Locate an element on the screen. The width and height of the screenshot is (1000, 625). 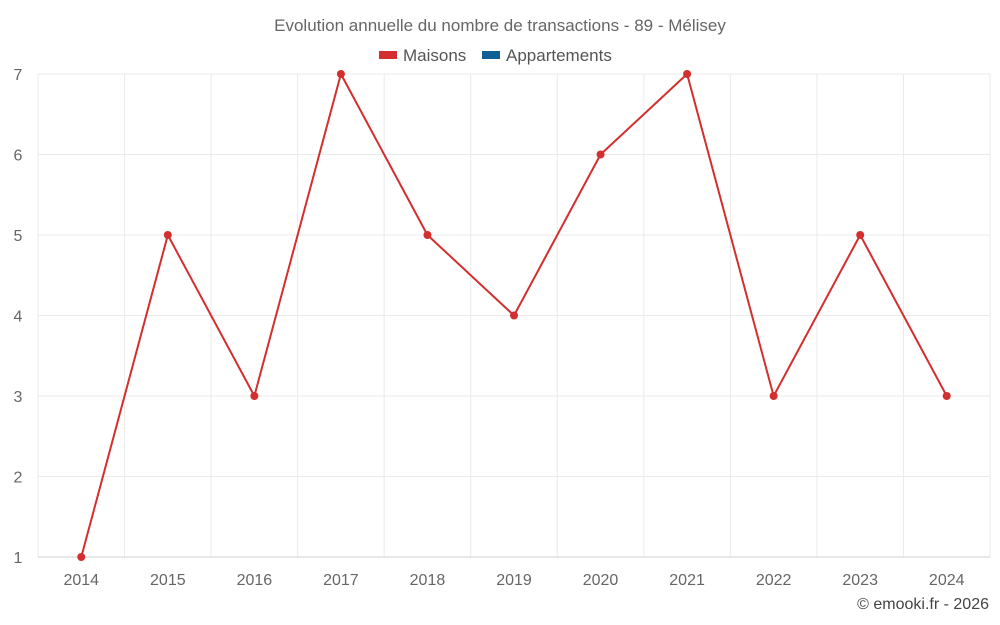
x-tick-label: 2018 is located at coordinates (428, 580).